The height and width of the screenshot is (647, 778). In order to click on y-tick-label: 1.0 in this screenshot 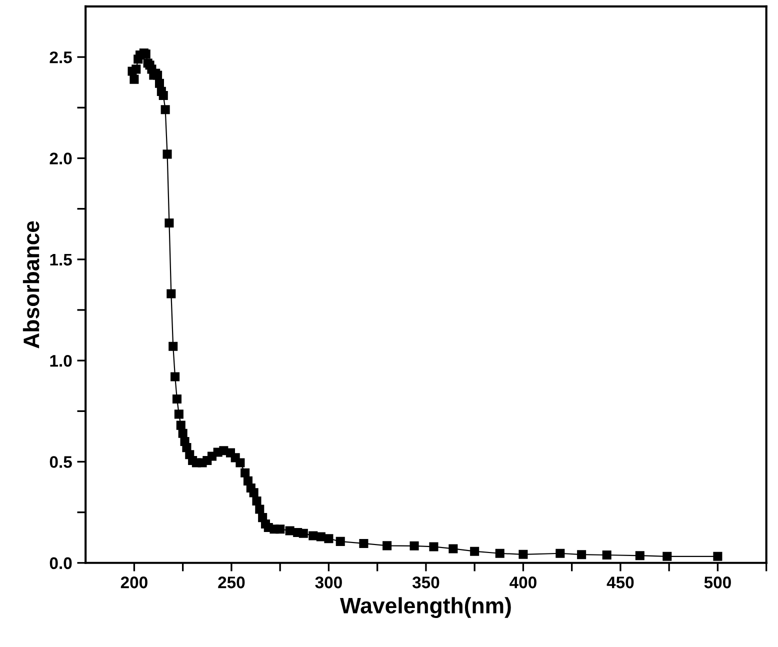, I will do `click(61, 360)`.